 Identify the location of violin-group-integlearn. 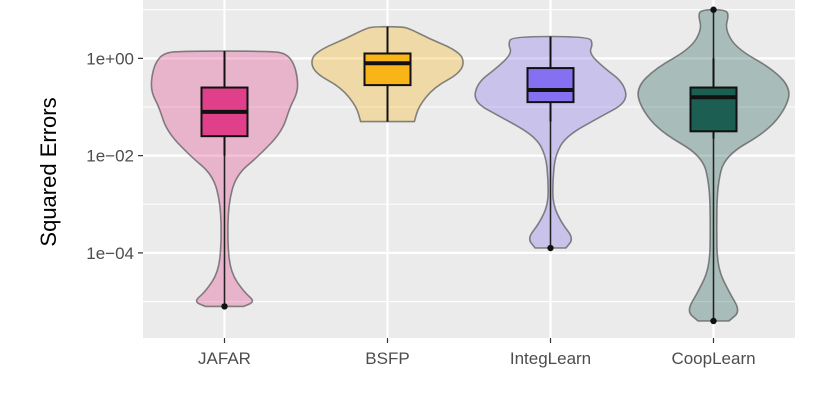
(550, 143).